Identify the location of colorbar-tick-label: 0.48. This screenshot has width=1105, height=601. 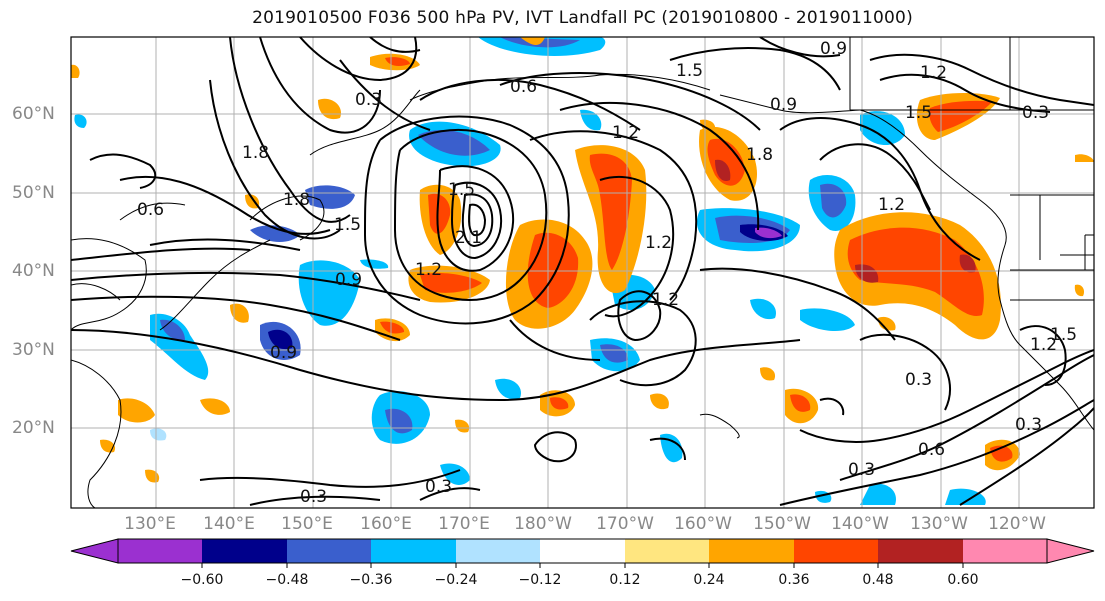
(878, 580).